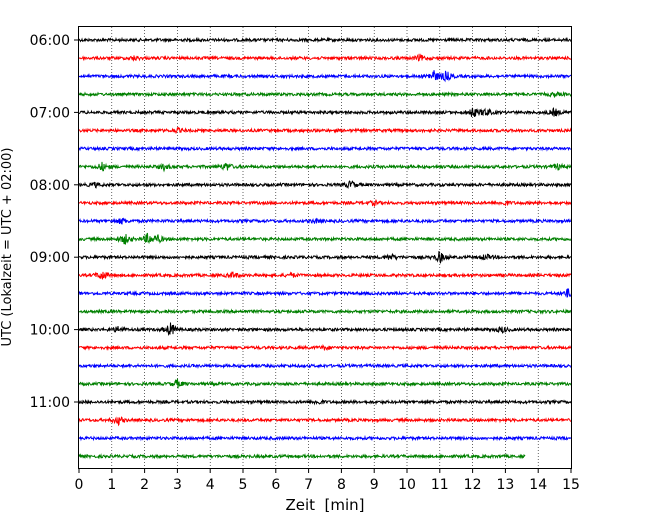  What do you see at coordinates (308, 485) in the screenshot?
I see `x-tick-label: 7` at bounding box center [308, 485].